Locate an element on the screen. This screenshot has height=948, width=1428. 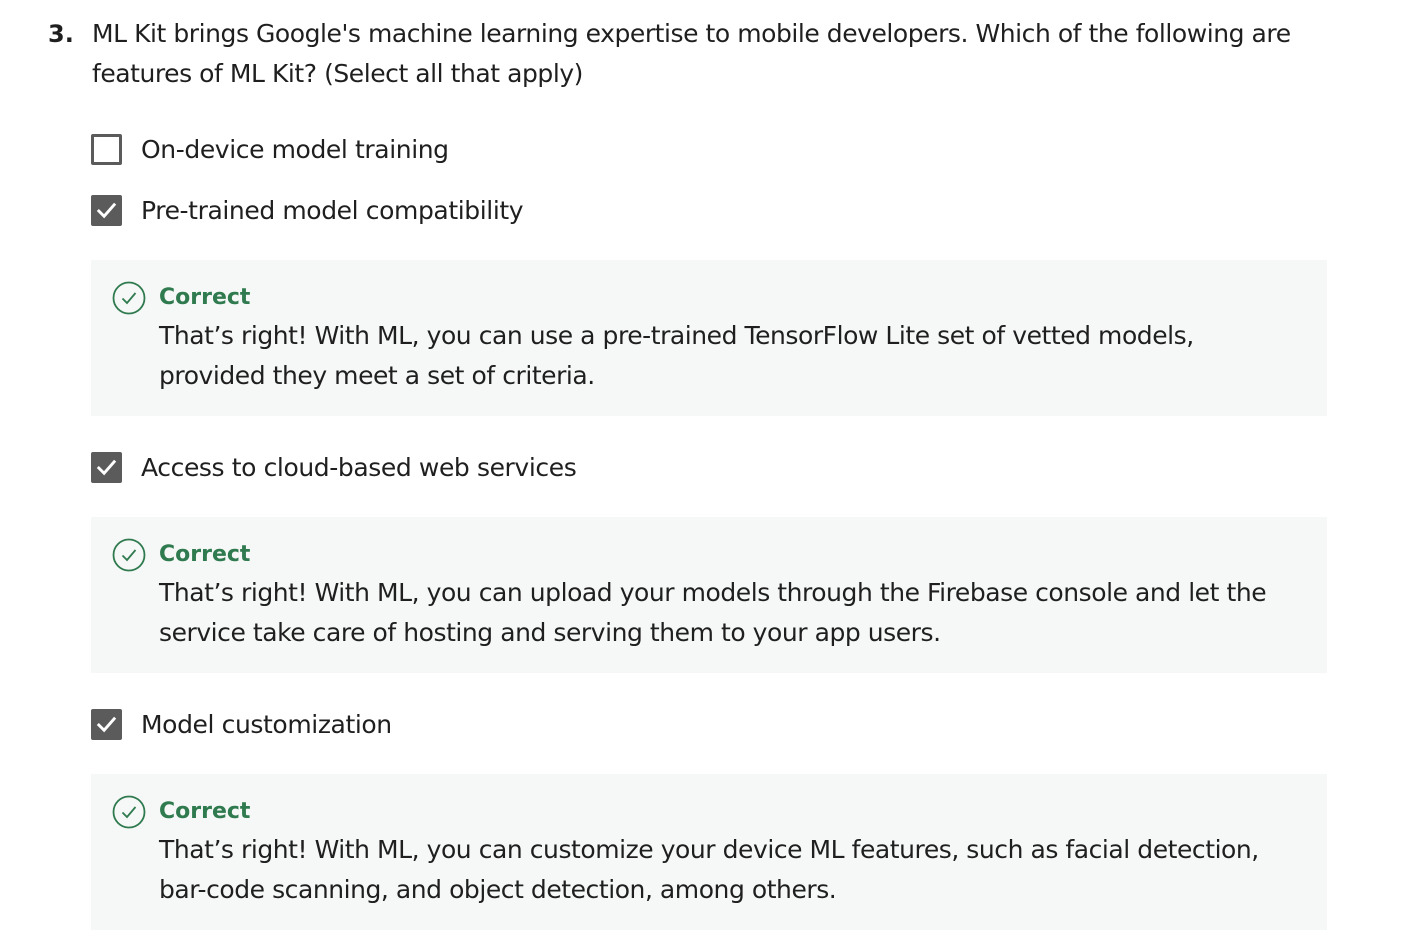
option-model-customization: Model customization is located at coordinates (709, 724).